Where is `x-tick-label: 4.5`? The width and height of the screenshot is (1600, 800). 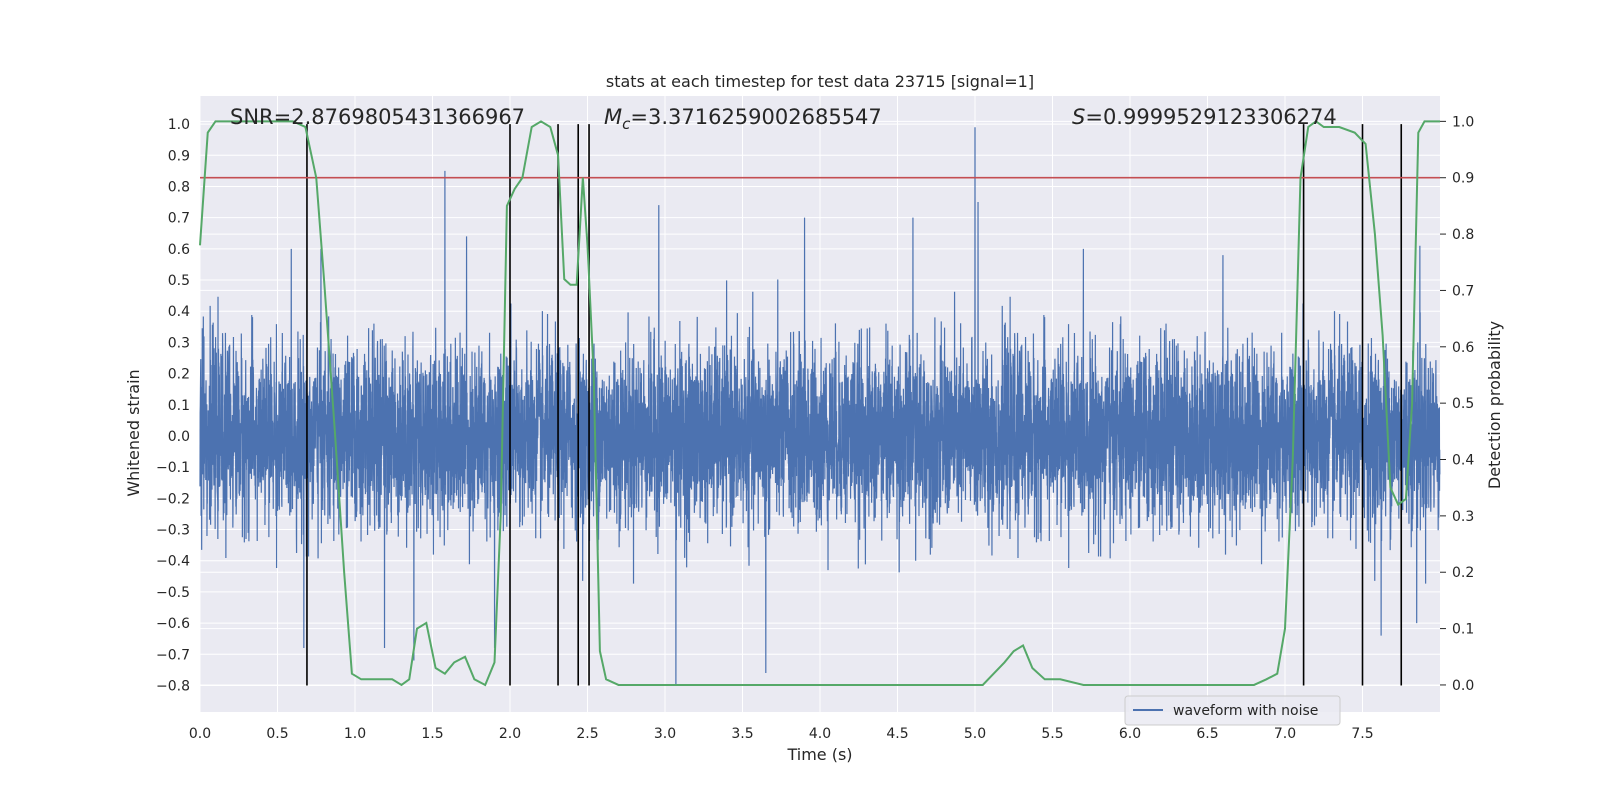
x-tick-label: 4.5 is located at coordinates (897, 734).